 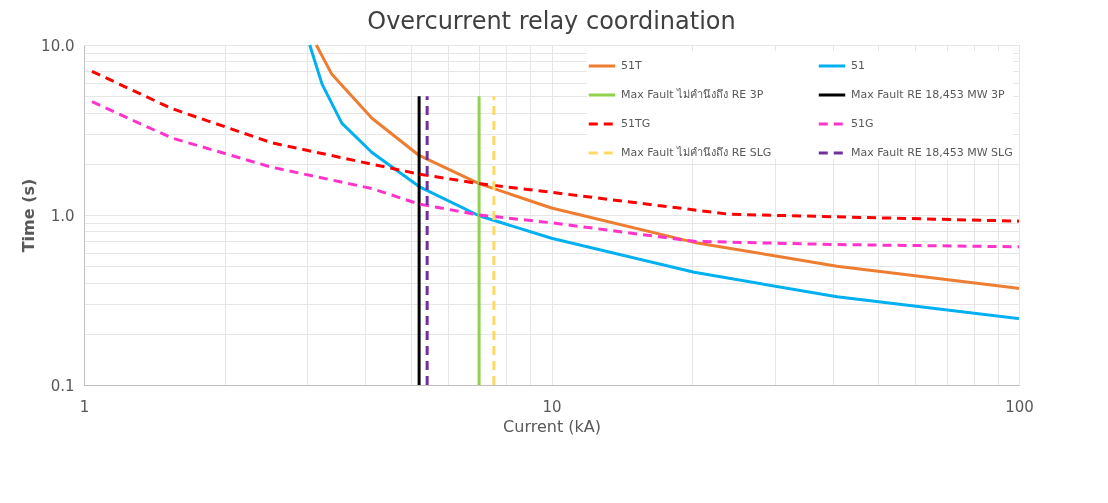 I want to click on legend-label: Max Fault ไม่คำนึงถึง RE 3P, so click(x=692, y=94).